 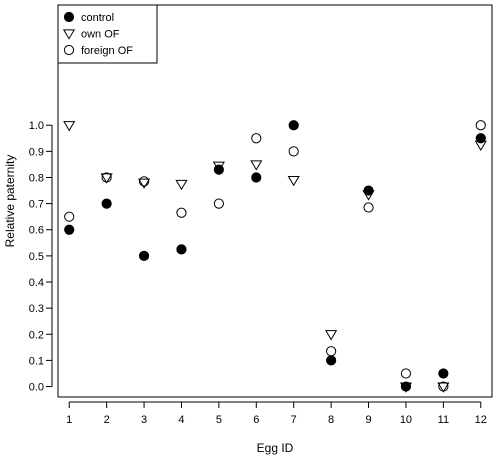 What do you see at coordinates (36, 126) in the screenshot?
I see `y-tick-label: 1.0` at bounding box center [36, 126].